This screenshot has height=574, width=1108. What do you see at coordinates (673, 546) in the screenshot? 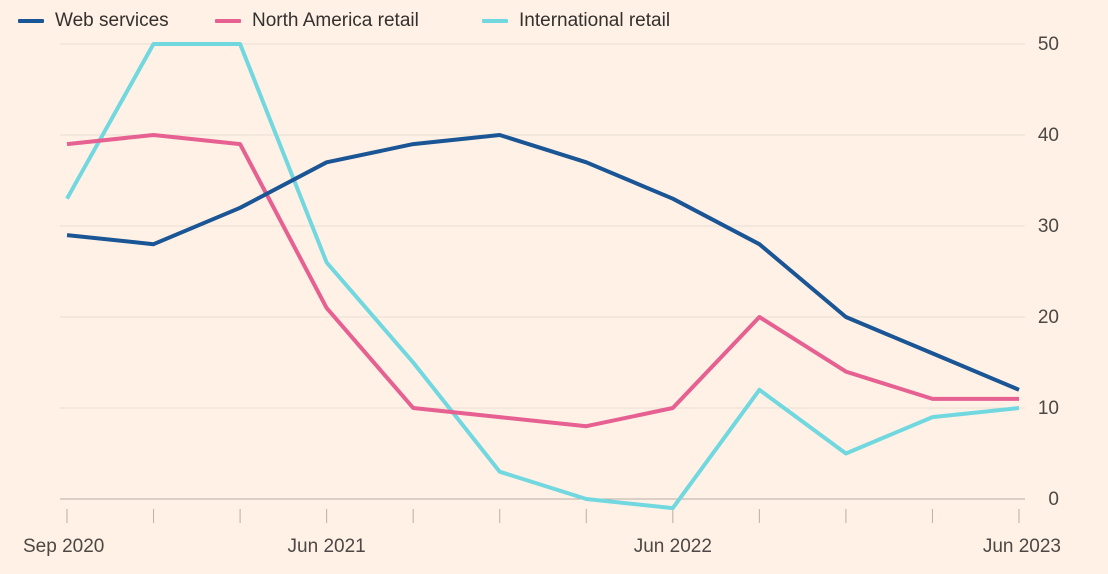
I see `x-tick-label: Jun 2022` at bounding box center [673, 546].